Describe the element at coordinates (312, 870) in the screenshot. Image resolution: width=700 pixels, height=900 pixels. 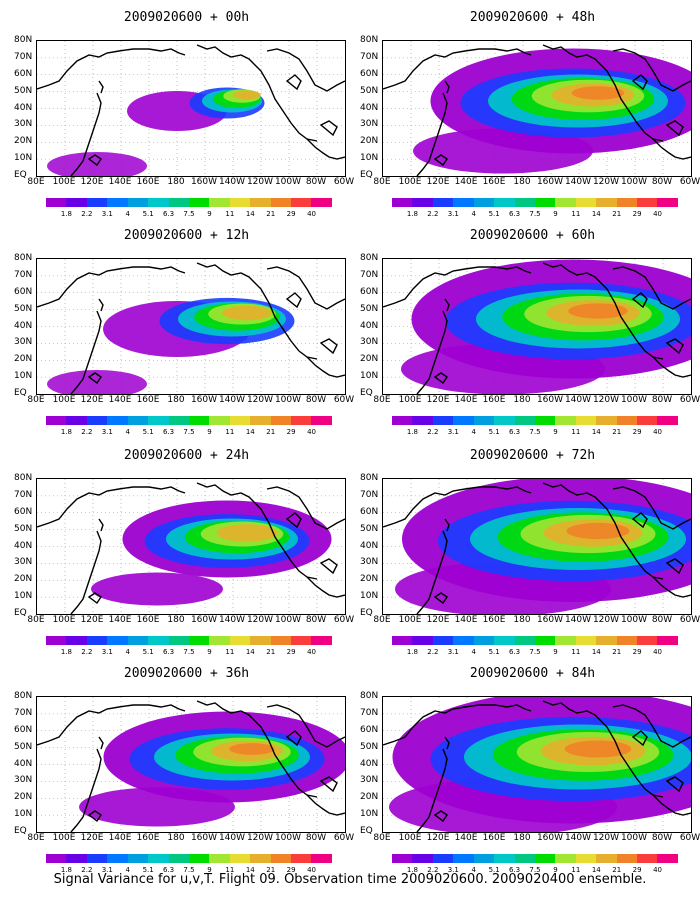
I see `colorbar-label: 40` at that location.